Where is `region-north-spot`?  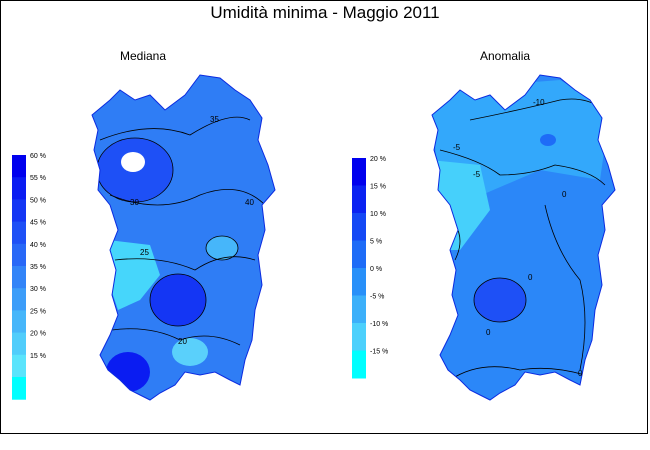
region-north-spot is located at coordinates (548, 140).